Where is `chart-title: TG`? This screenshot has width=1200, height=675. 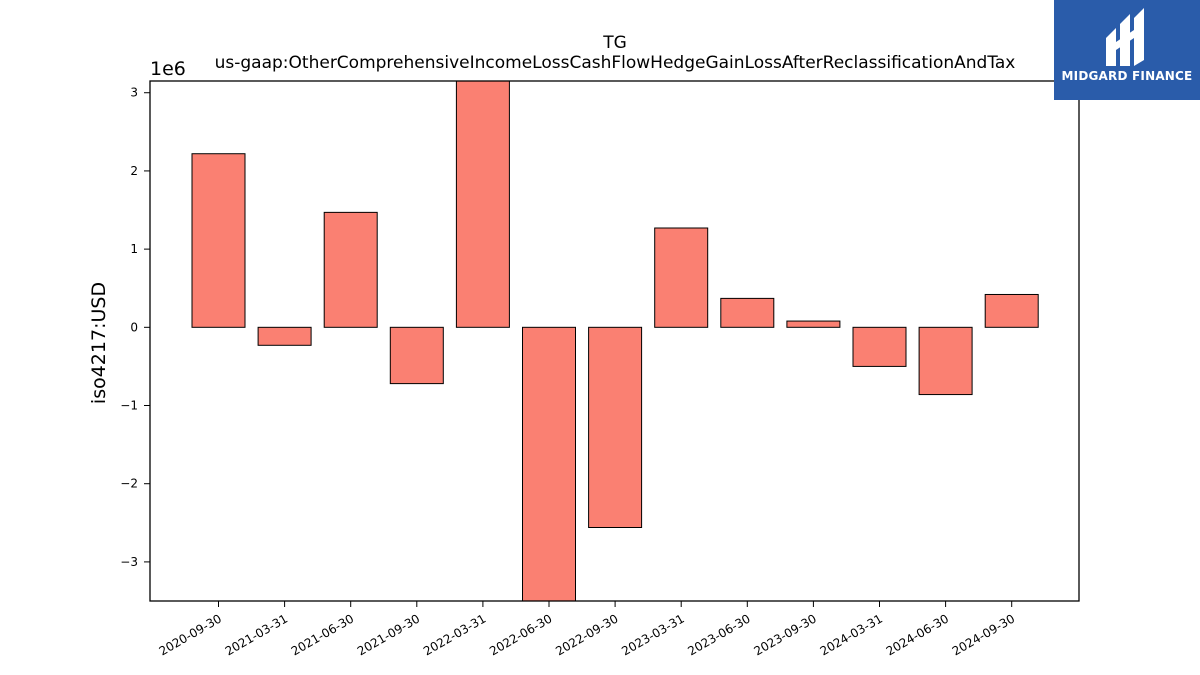
chart-title: TG is located at coordinates (614, 43).